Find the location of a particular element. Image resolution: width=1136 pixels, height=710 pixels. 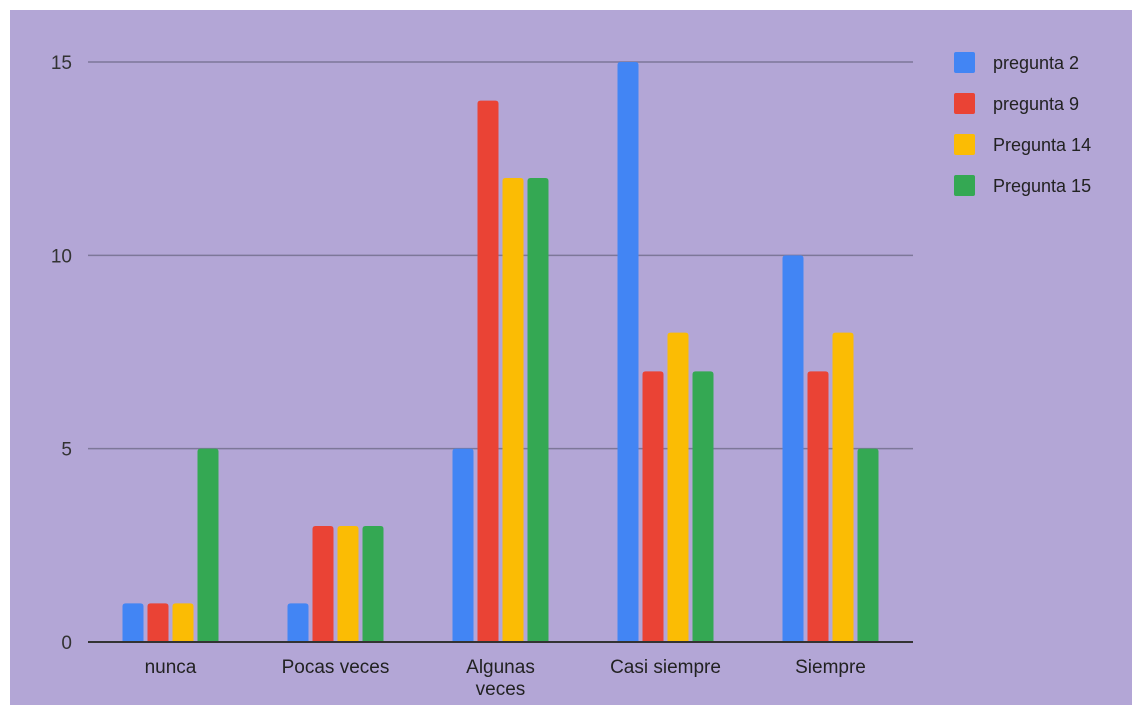

y-axis-ticks: 0 5 10 15 is located at coordinates (61, 353).